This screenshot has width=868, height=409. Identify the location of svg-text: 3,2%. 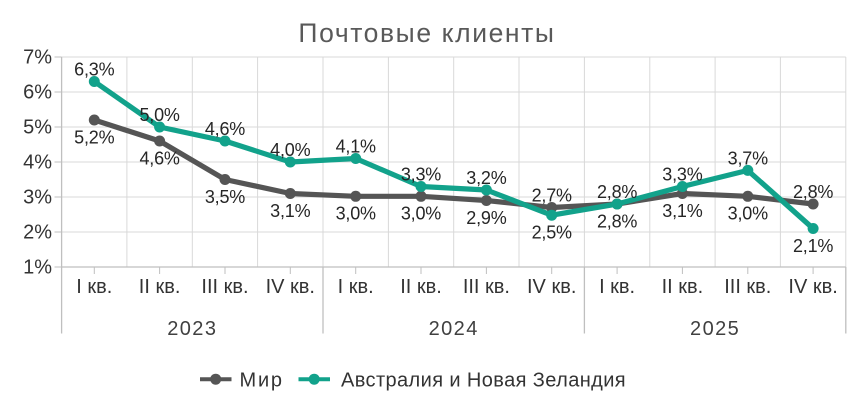
(486, 178).